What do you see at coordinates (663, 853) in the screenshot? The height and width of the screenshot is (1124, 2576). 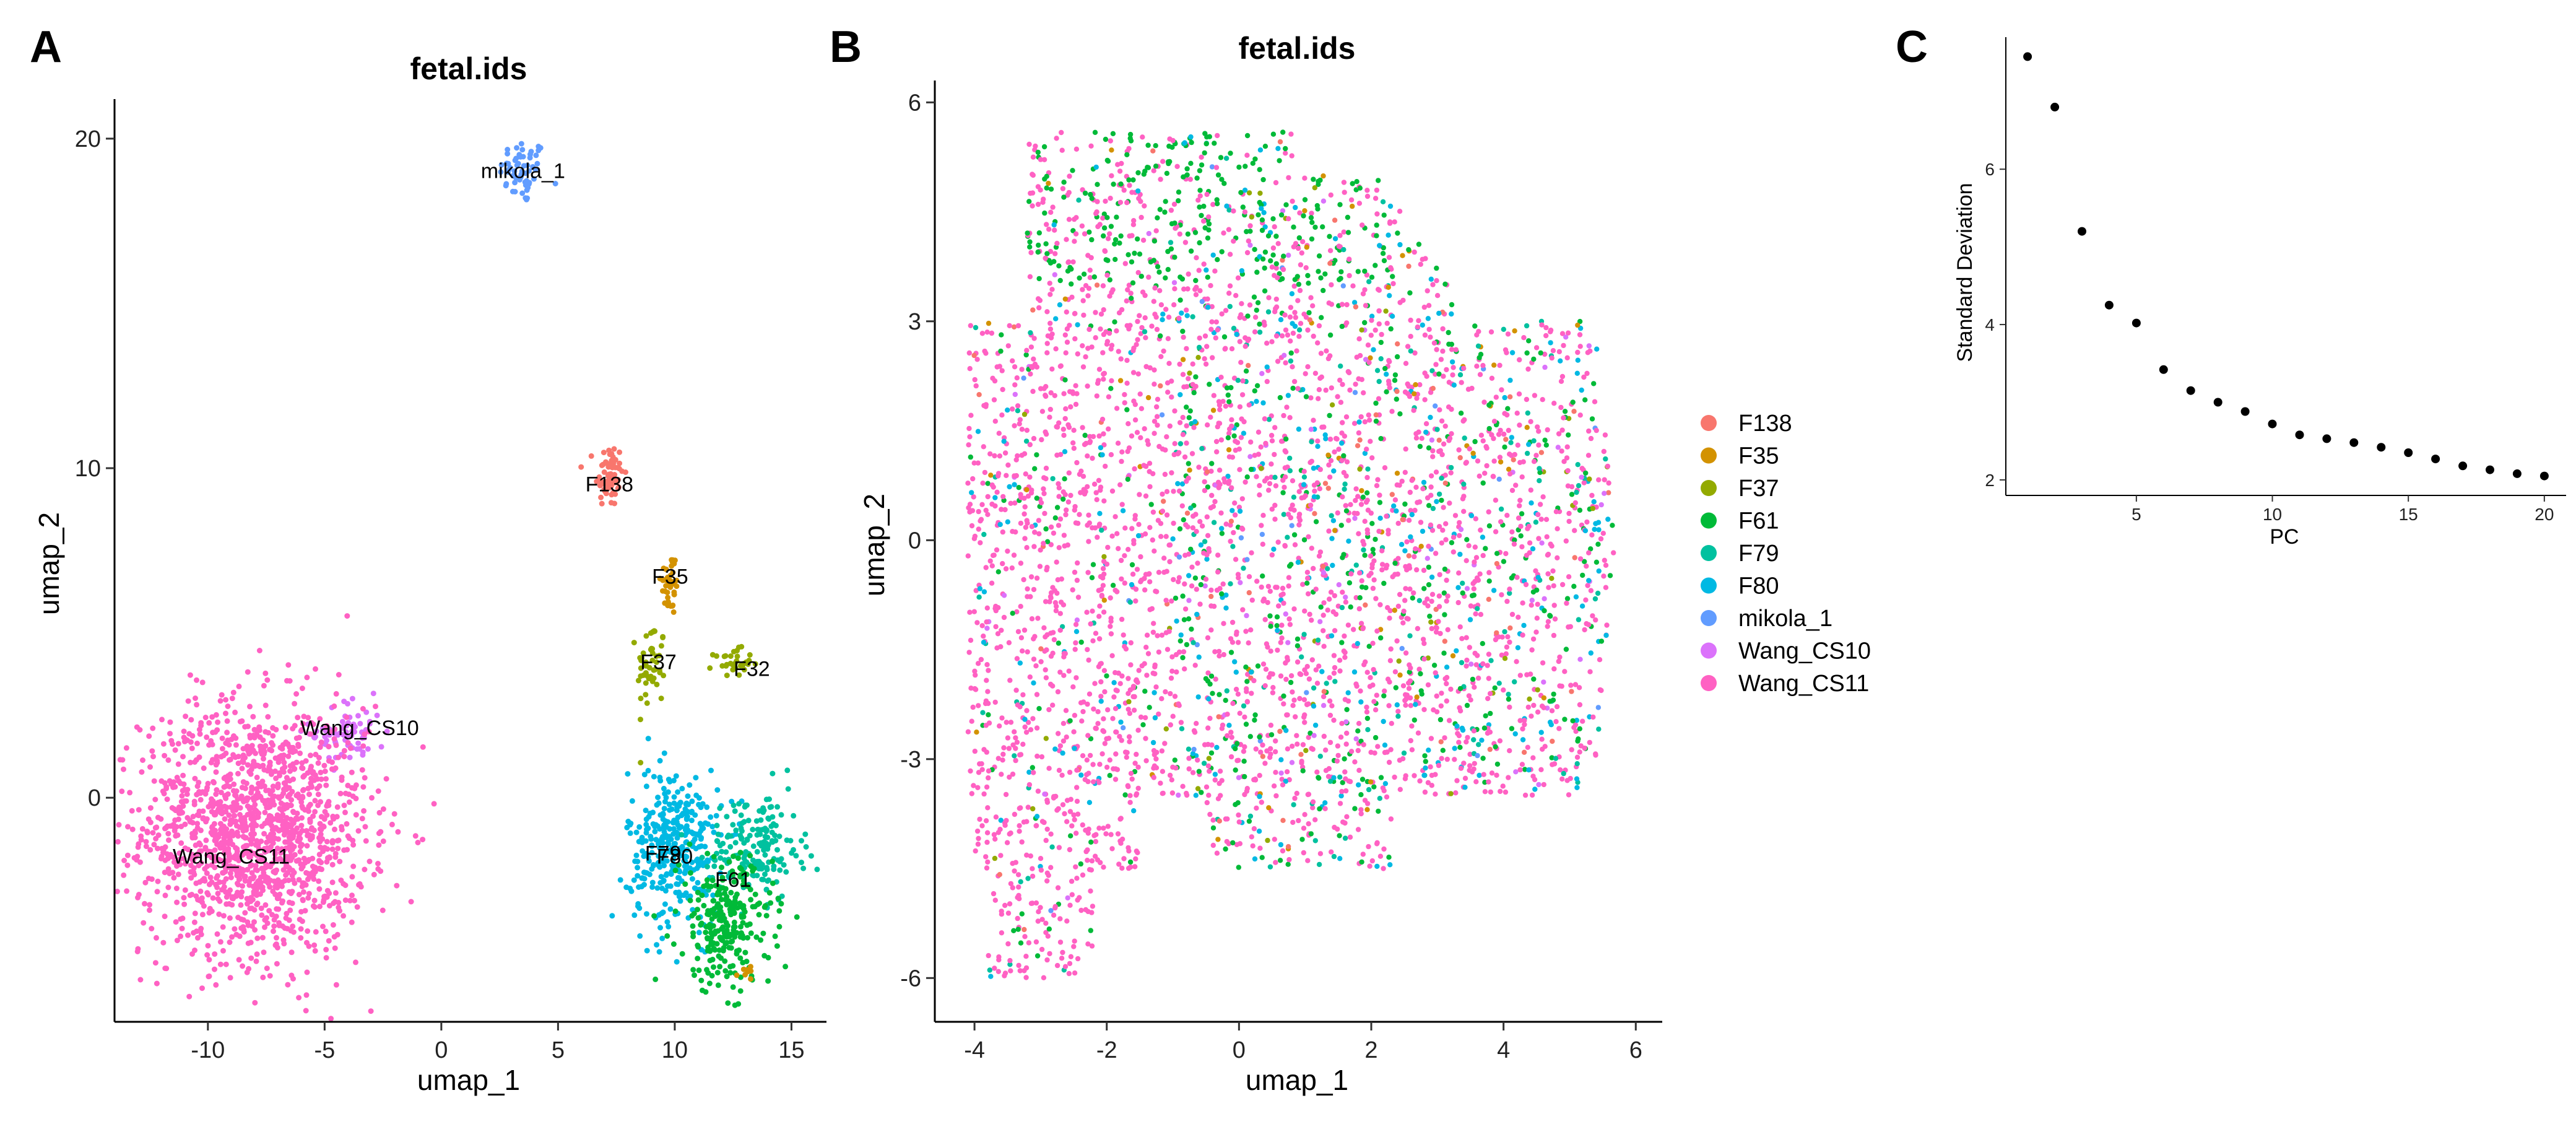 I see `cluster-label: F79` at bounding box center [663, 853].